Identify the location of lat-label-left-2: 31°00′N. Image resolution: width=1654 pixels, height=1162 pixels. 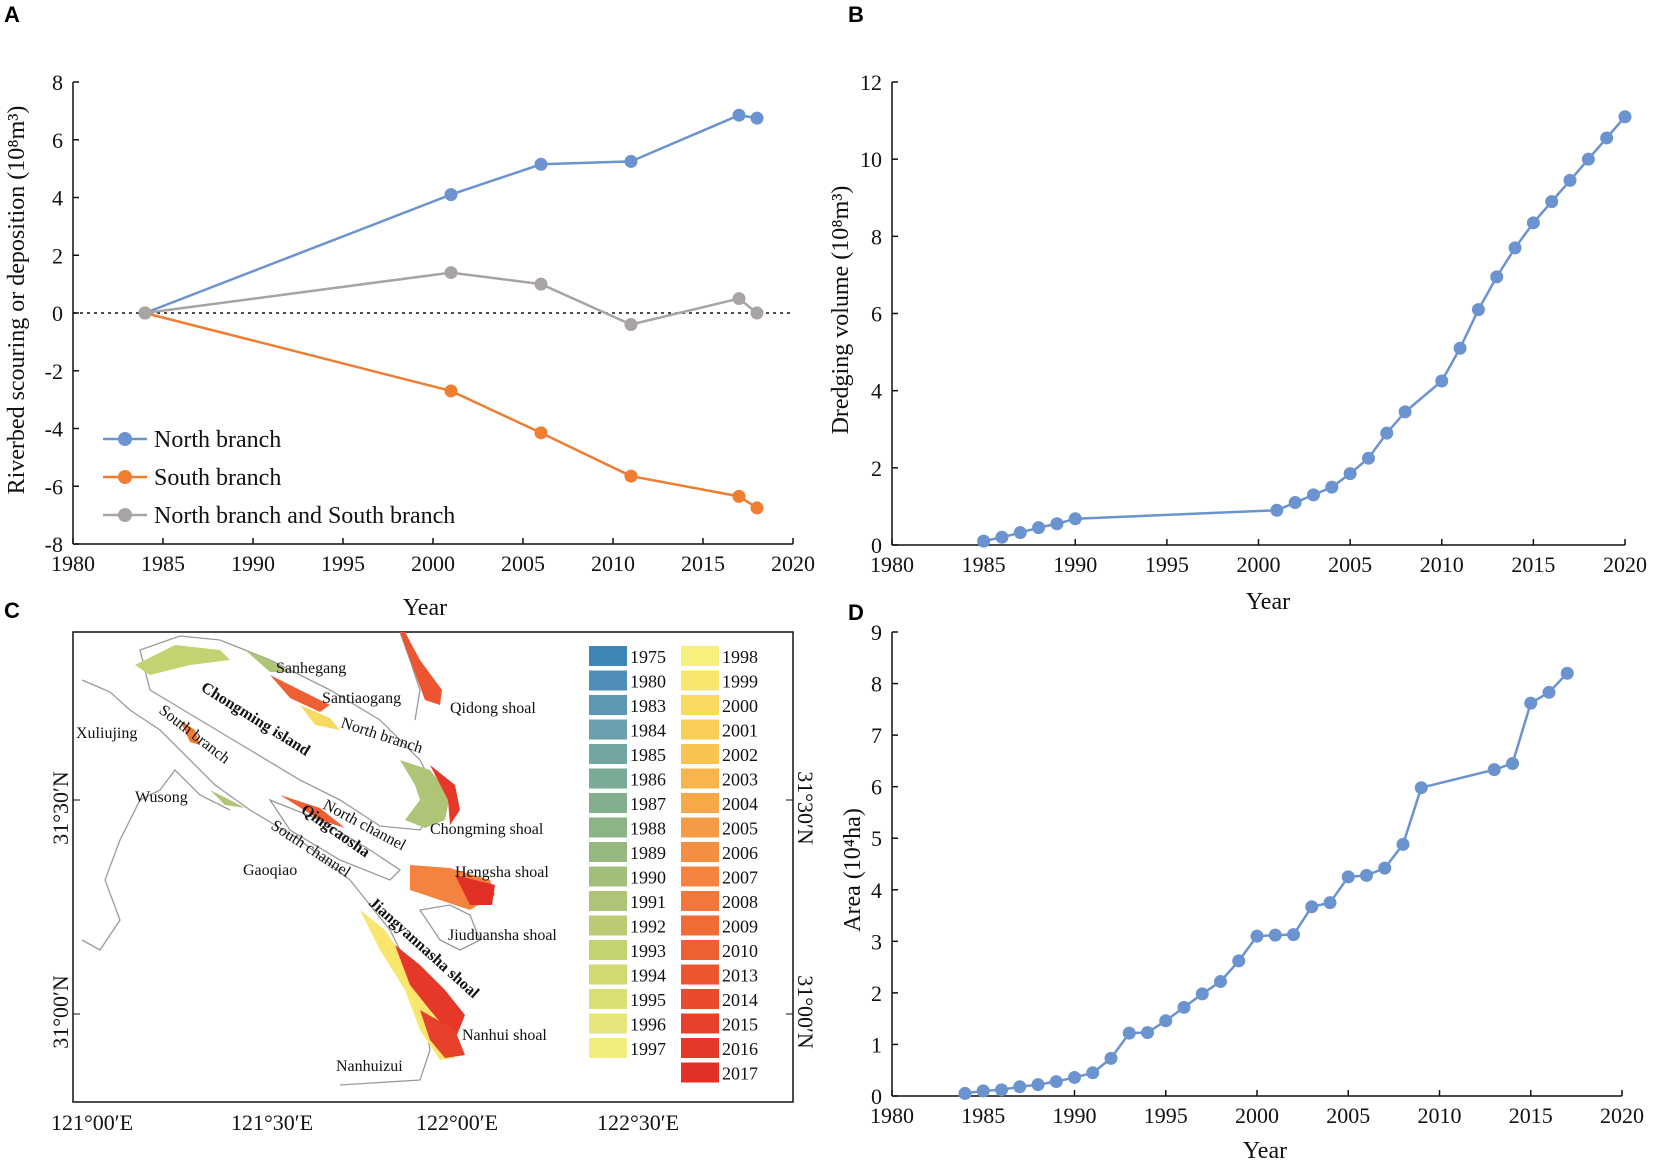
(60, 1012).